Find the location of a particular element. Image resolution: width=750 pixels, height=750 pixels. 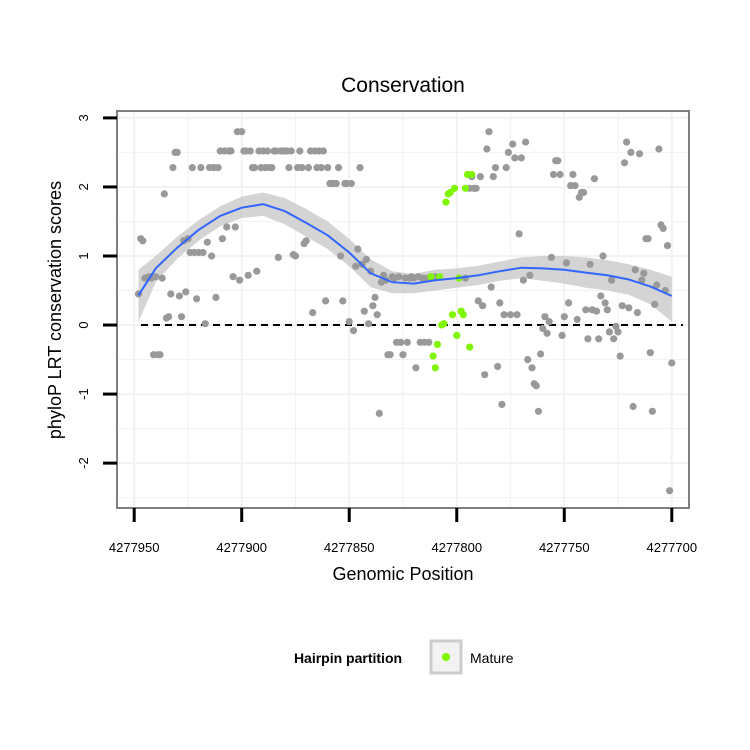

y-tick-label: 3 is located at coordinates (83, 117).